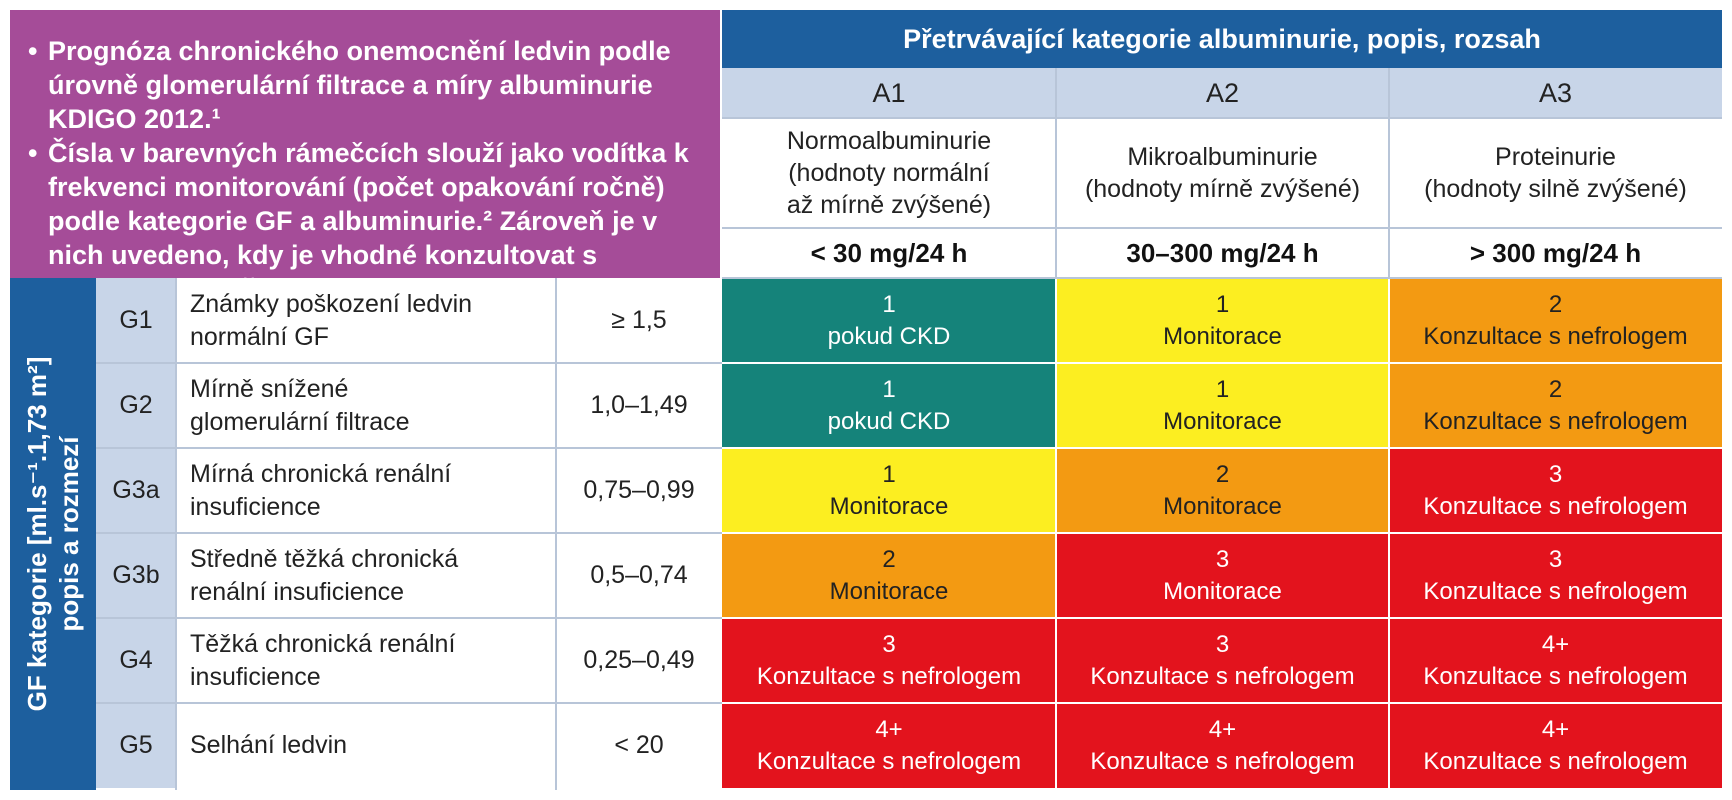 Image resolution: width=1732 pixels, height=800 pixels. What do you see at coordinates (323, 643) in the screenshot?
I see `desc-line: Těžká chronická renální` at bounding box center [323, 643].